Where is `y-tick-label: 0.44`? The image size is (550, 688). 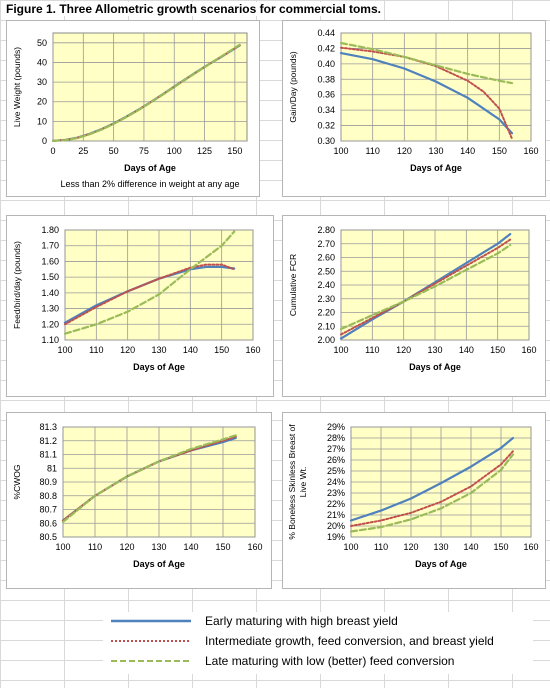
y-tick-label: 0.44 is located at coordinates (326, 33).